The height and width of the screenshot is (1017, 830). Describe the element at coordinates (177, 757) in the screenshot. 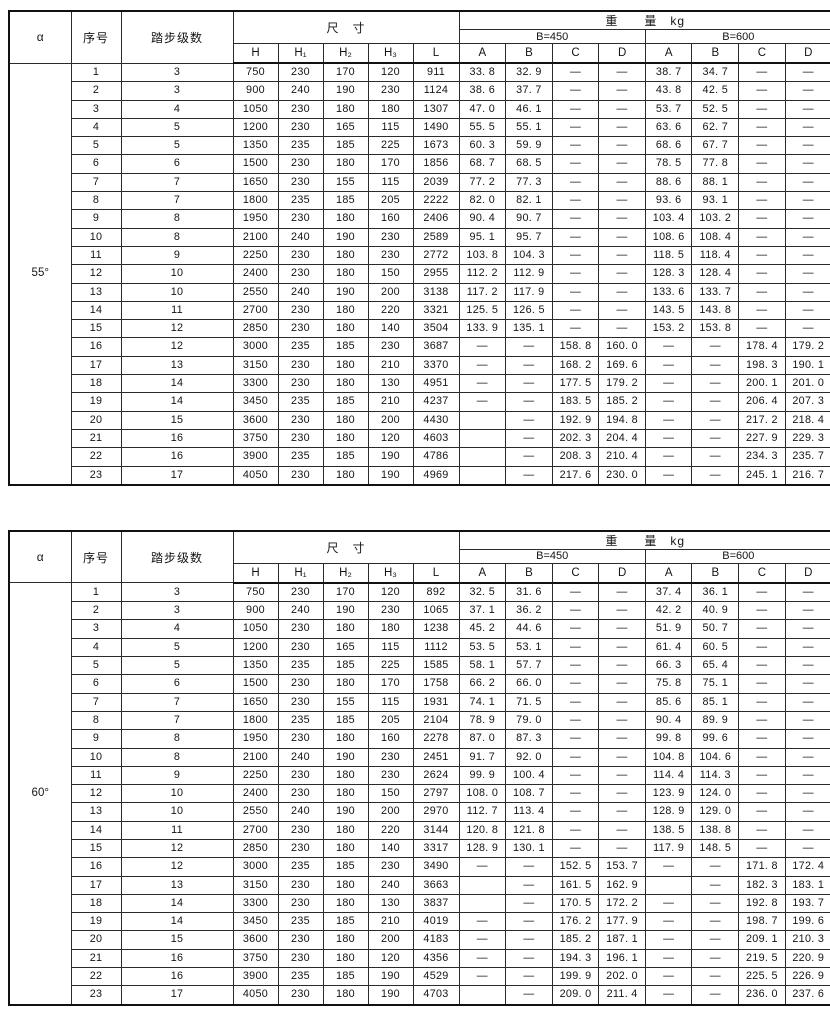

I see `cell: 8` at that location.